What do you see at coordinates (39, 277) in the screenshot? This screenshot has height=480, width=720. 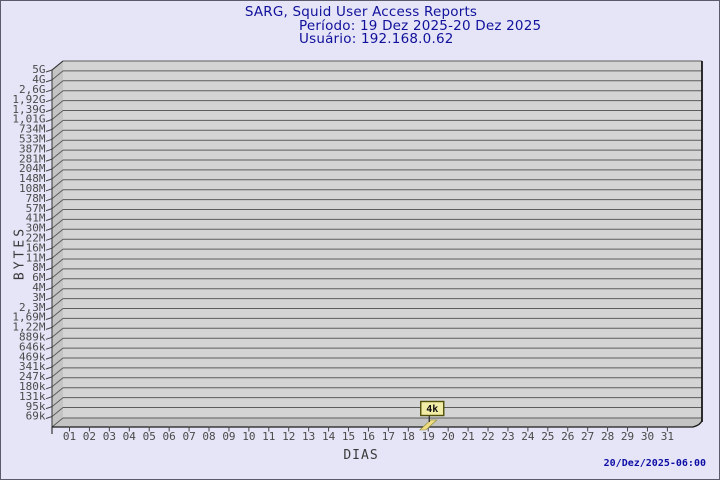 I see `y-tick-label: 6M` at bounding box center [39, 277].